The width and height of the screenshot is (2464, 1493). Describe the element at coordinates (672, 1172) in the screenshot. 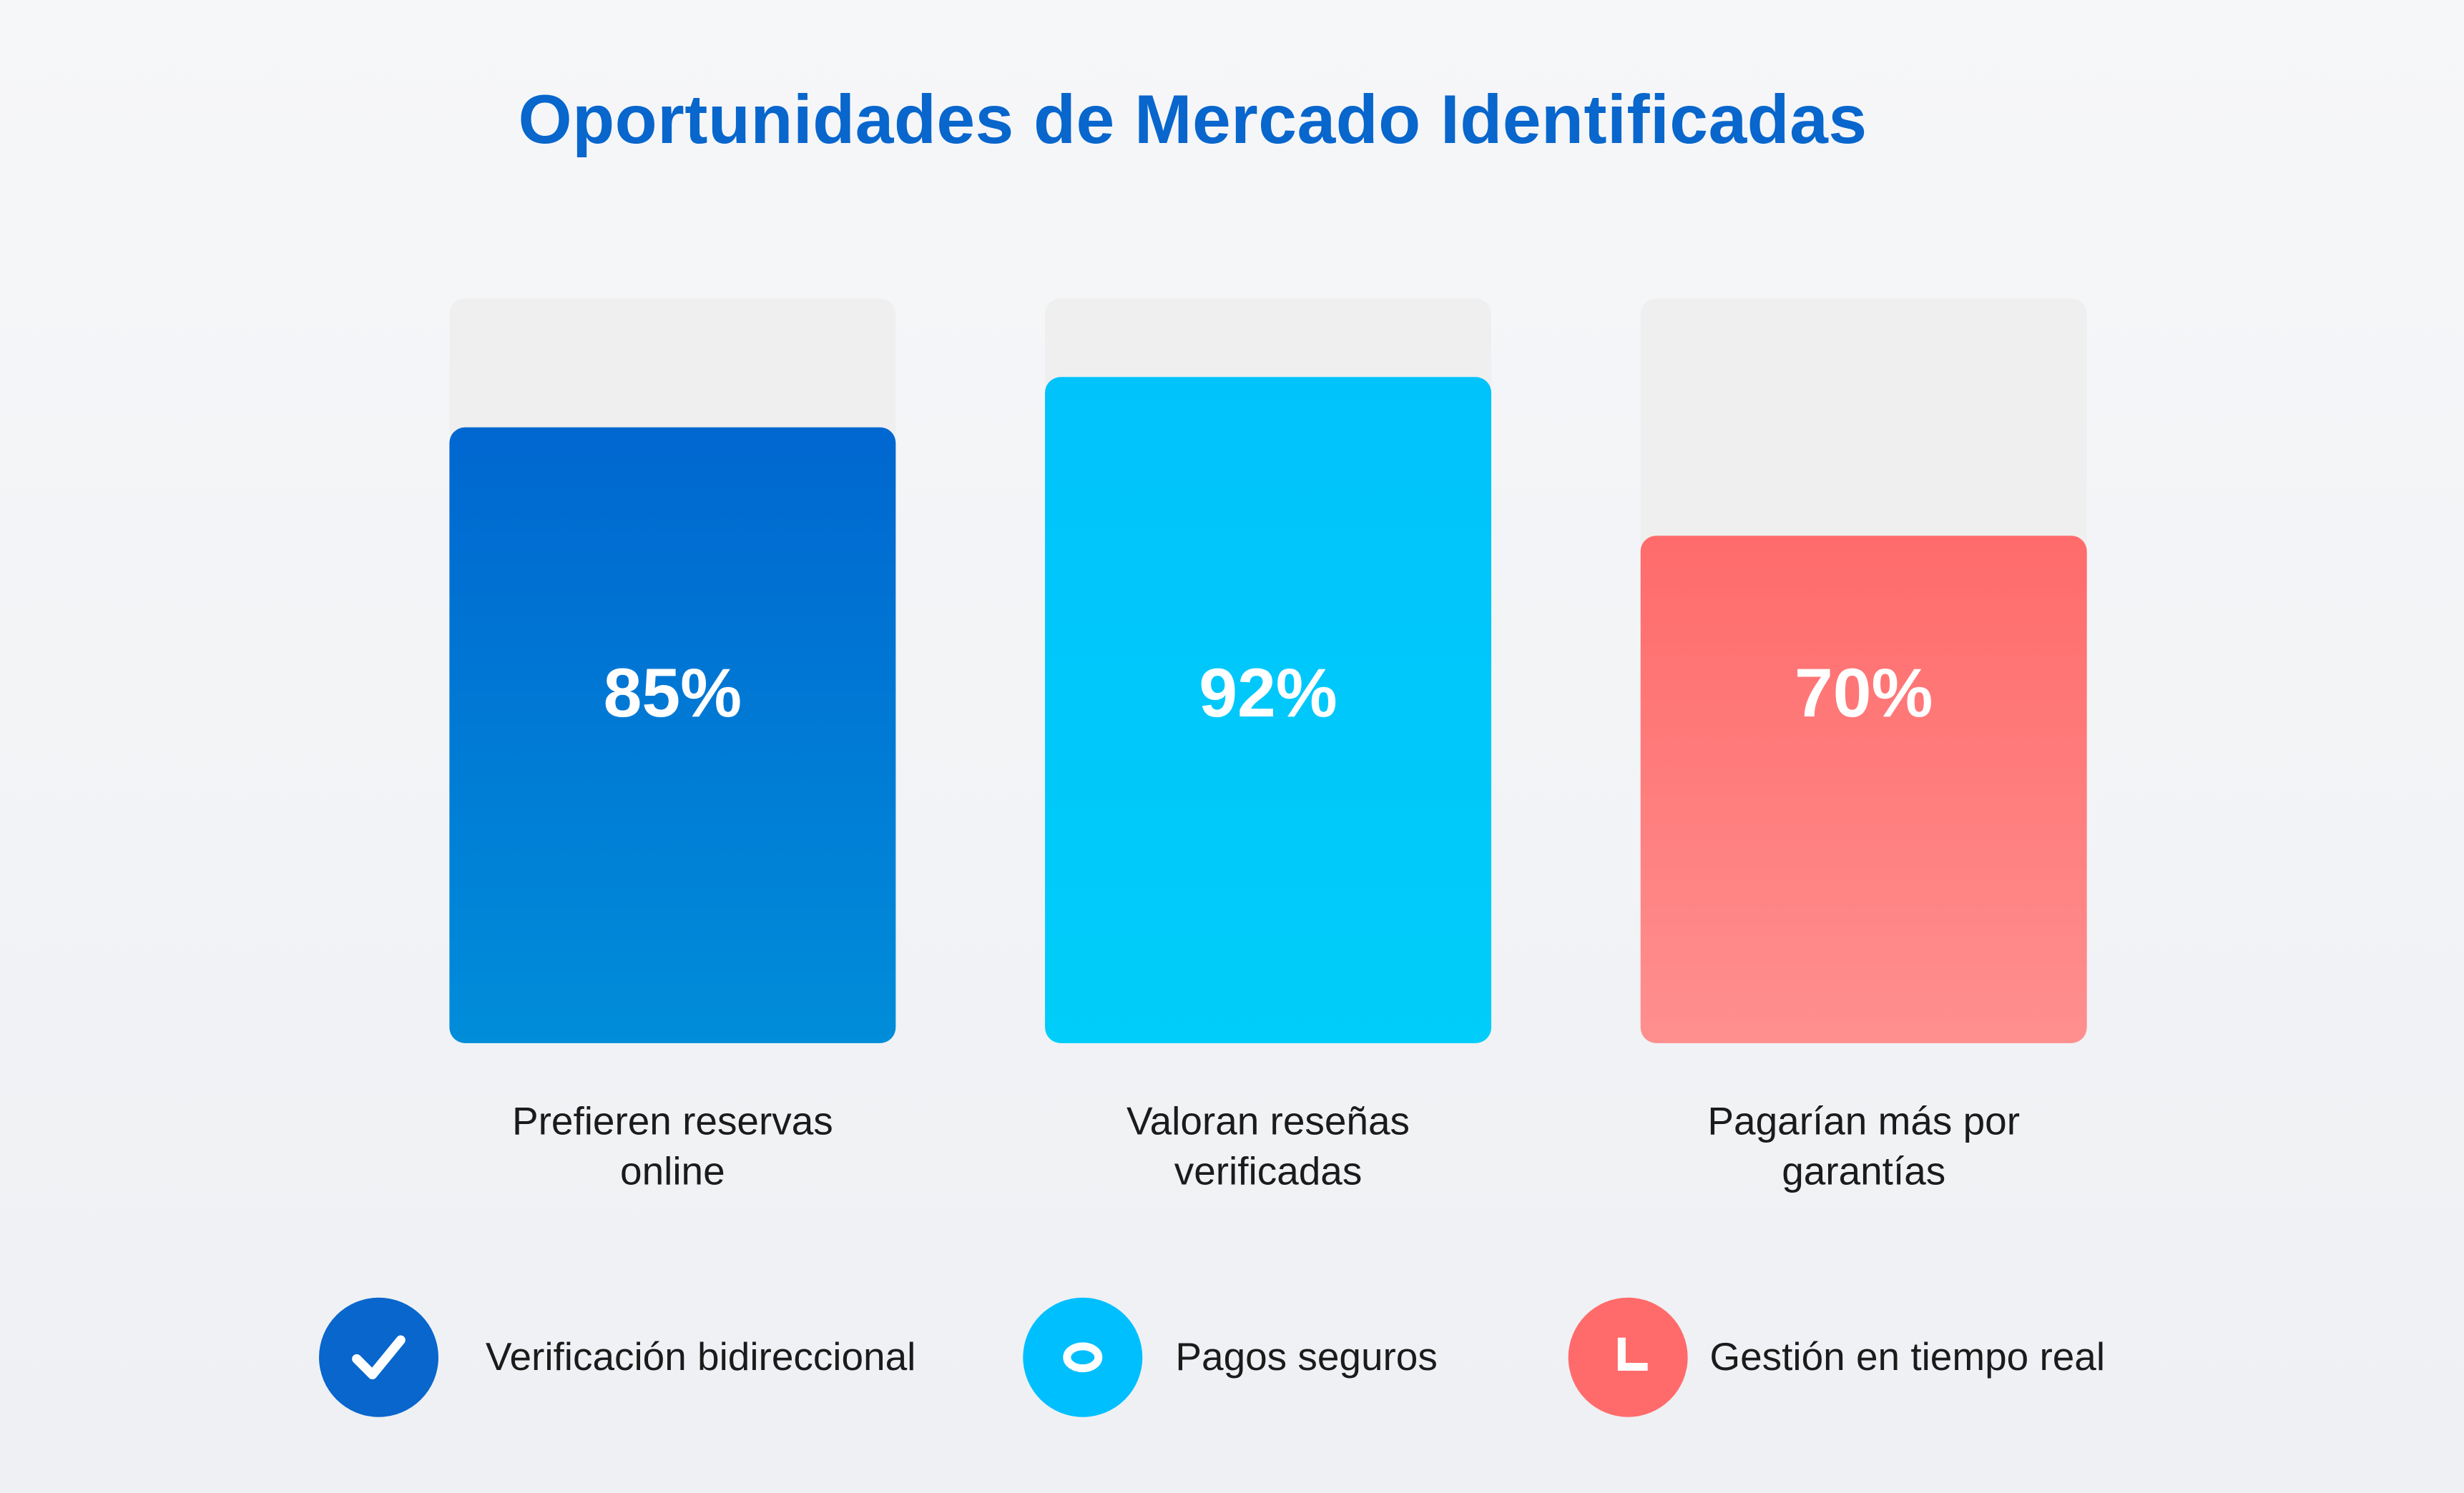

I see `category-label-line: online` at that location.